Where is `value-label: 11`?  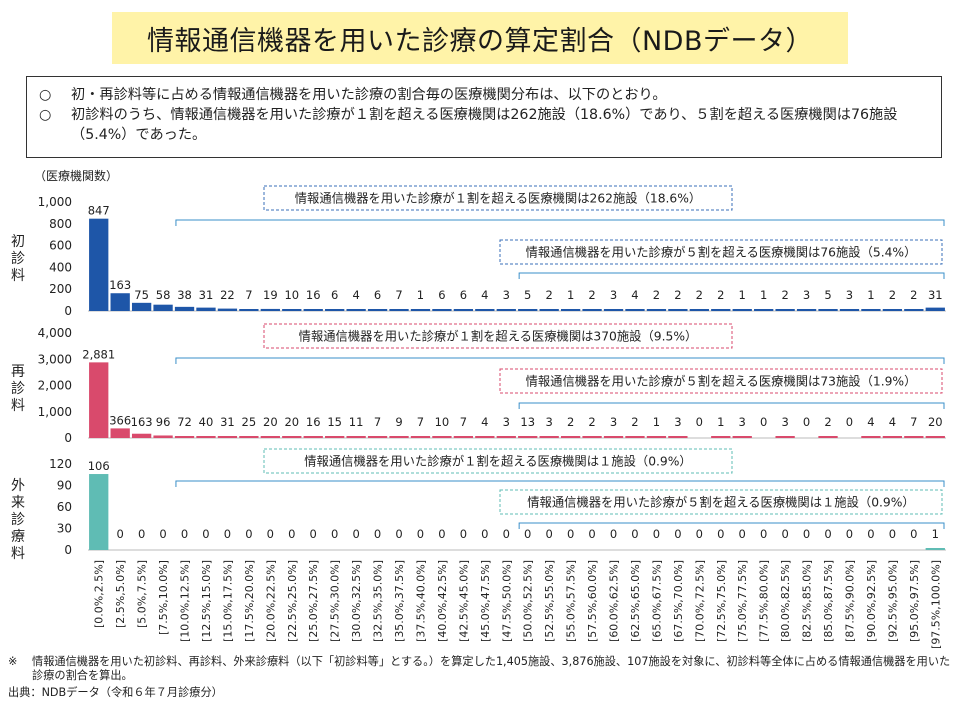
value-label: 11 is located at coordinates (356, 422).